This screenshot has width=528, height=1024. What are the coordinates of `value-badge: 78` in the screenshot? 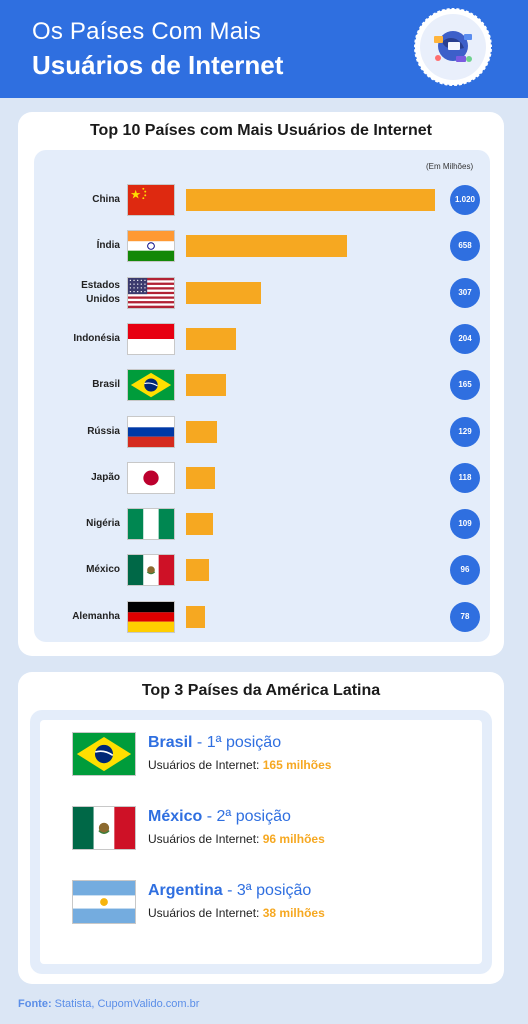 It's located at (465, 616).